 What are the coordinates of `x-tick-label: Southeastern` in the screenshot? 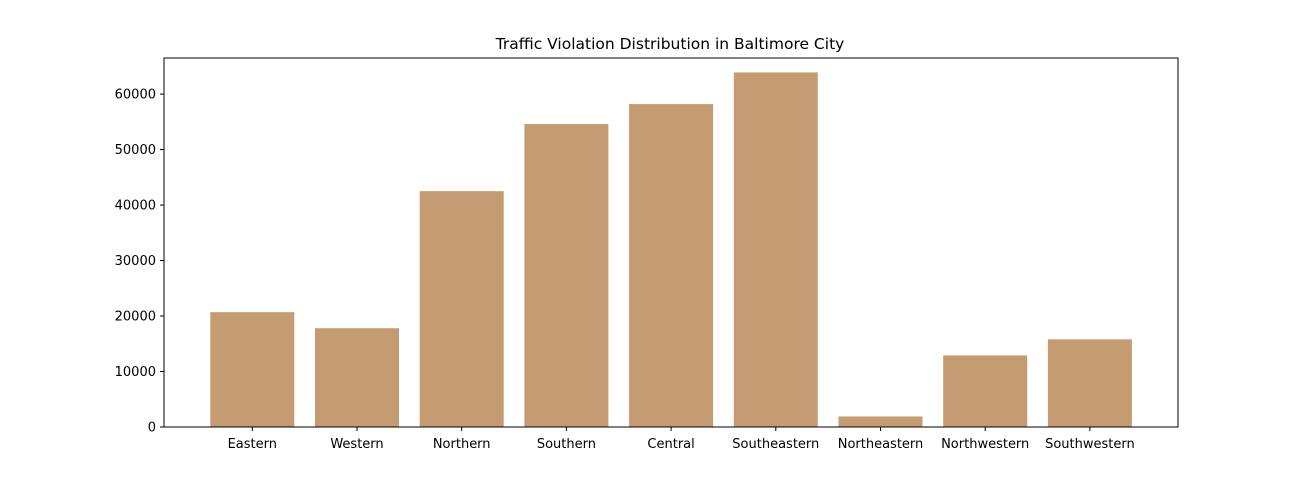 It's located at (775, 444).